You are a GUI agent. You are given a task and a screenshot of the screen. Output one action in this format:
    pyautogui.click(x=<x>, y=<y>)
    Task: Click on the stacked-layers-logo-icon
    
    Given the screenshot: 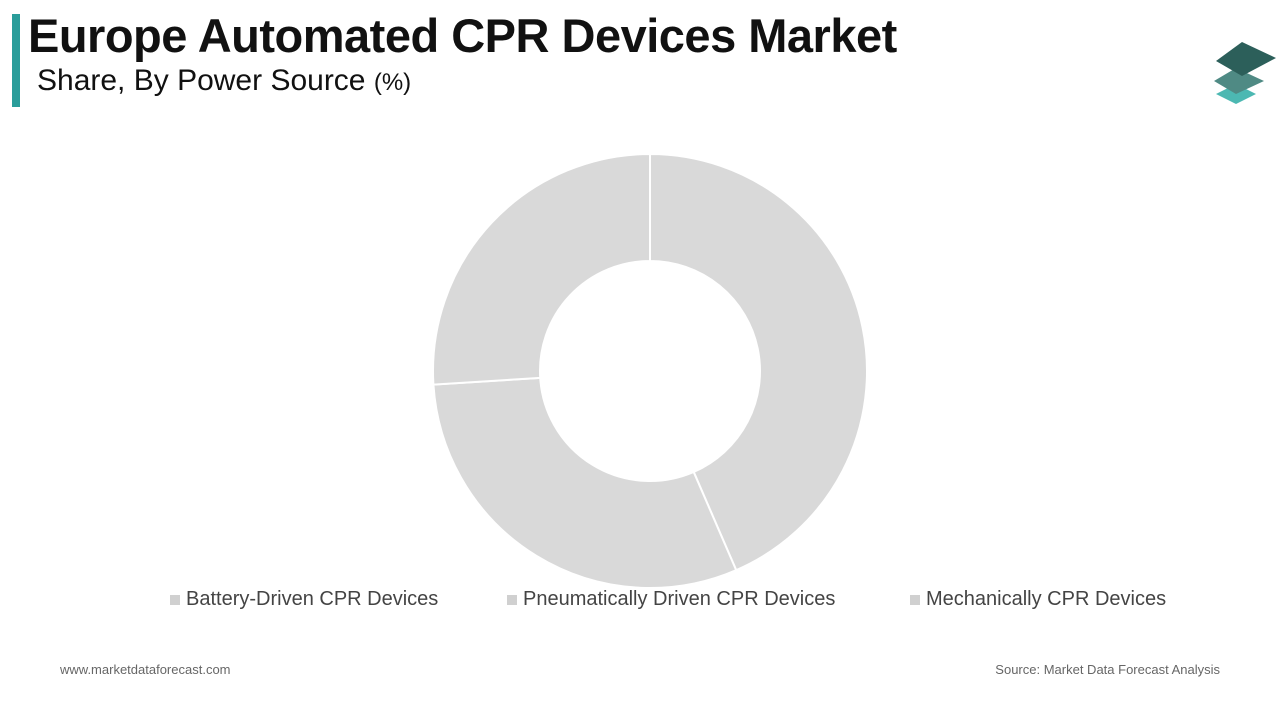 What is the action you would take?
    pyautogui.click(x=1245, y=73)
    